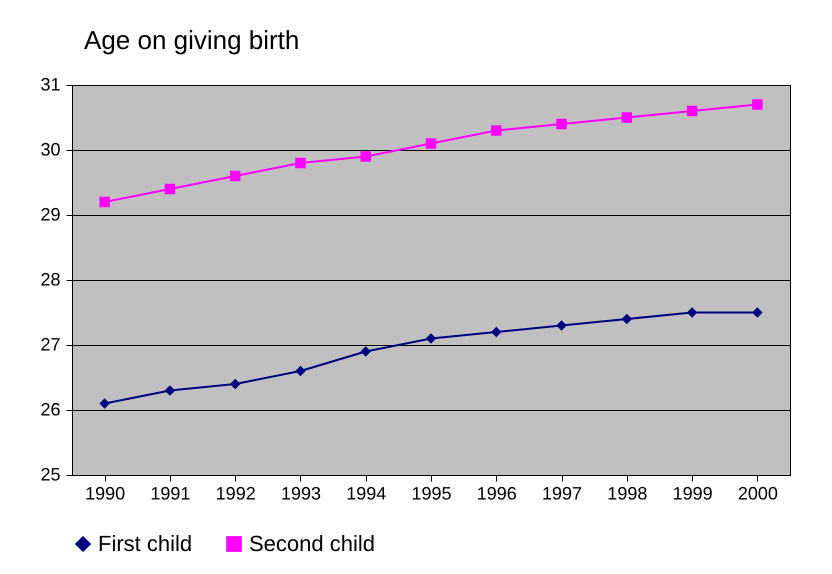 The image size is (832, 574). Describe the element at coordinates (300, 494) in the screenshot. I see `x-tick-label: 1993` at that location.